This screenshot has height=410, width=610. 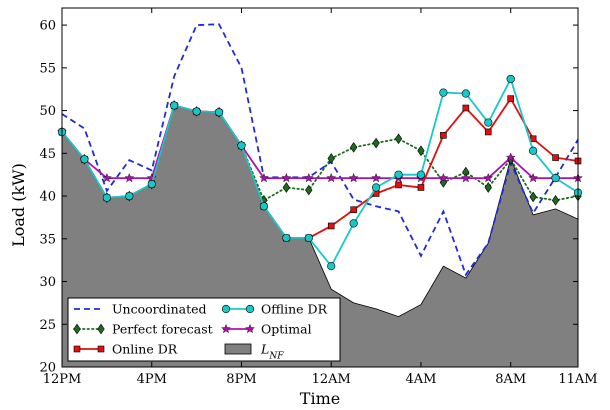 I want to click on y-tick-label: 50, so click(x=47, y=111).